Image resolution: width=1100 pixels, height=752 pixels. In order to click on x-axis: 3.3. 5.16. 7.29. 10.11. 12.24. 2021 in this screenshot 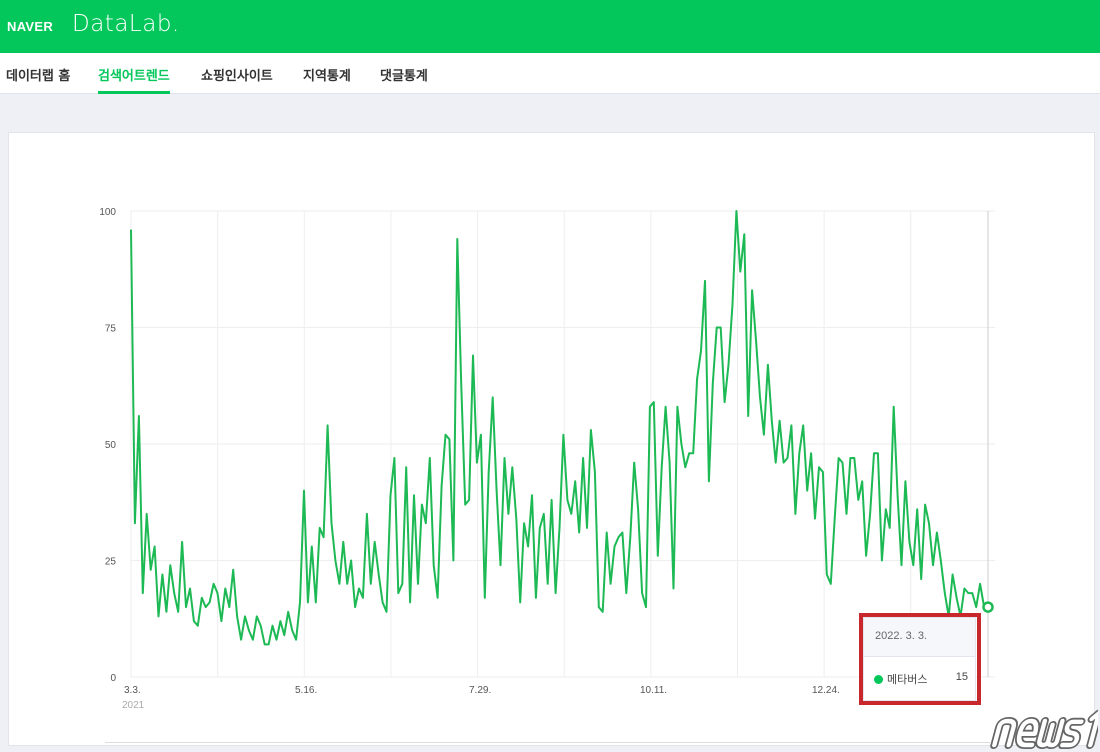, I will do `click(481, 698)`.